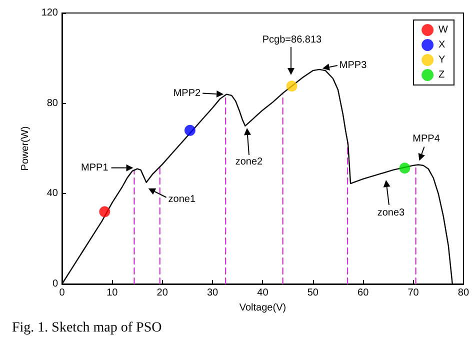 The image size is (474, 339). I want to click on x-tick-label: 60, so click(364, 293).